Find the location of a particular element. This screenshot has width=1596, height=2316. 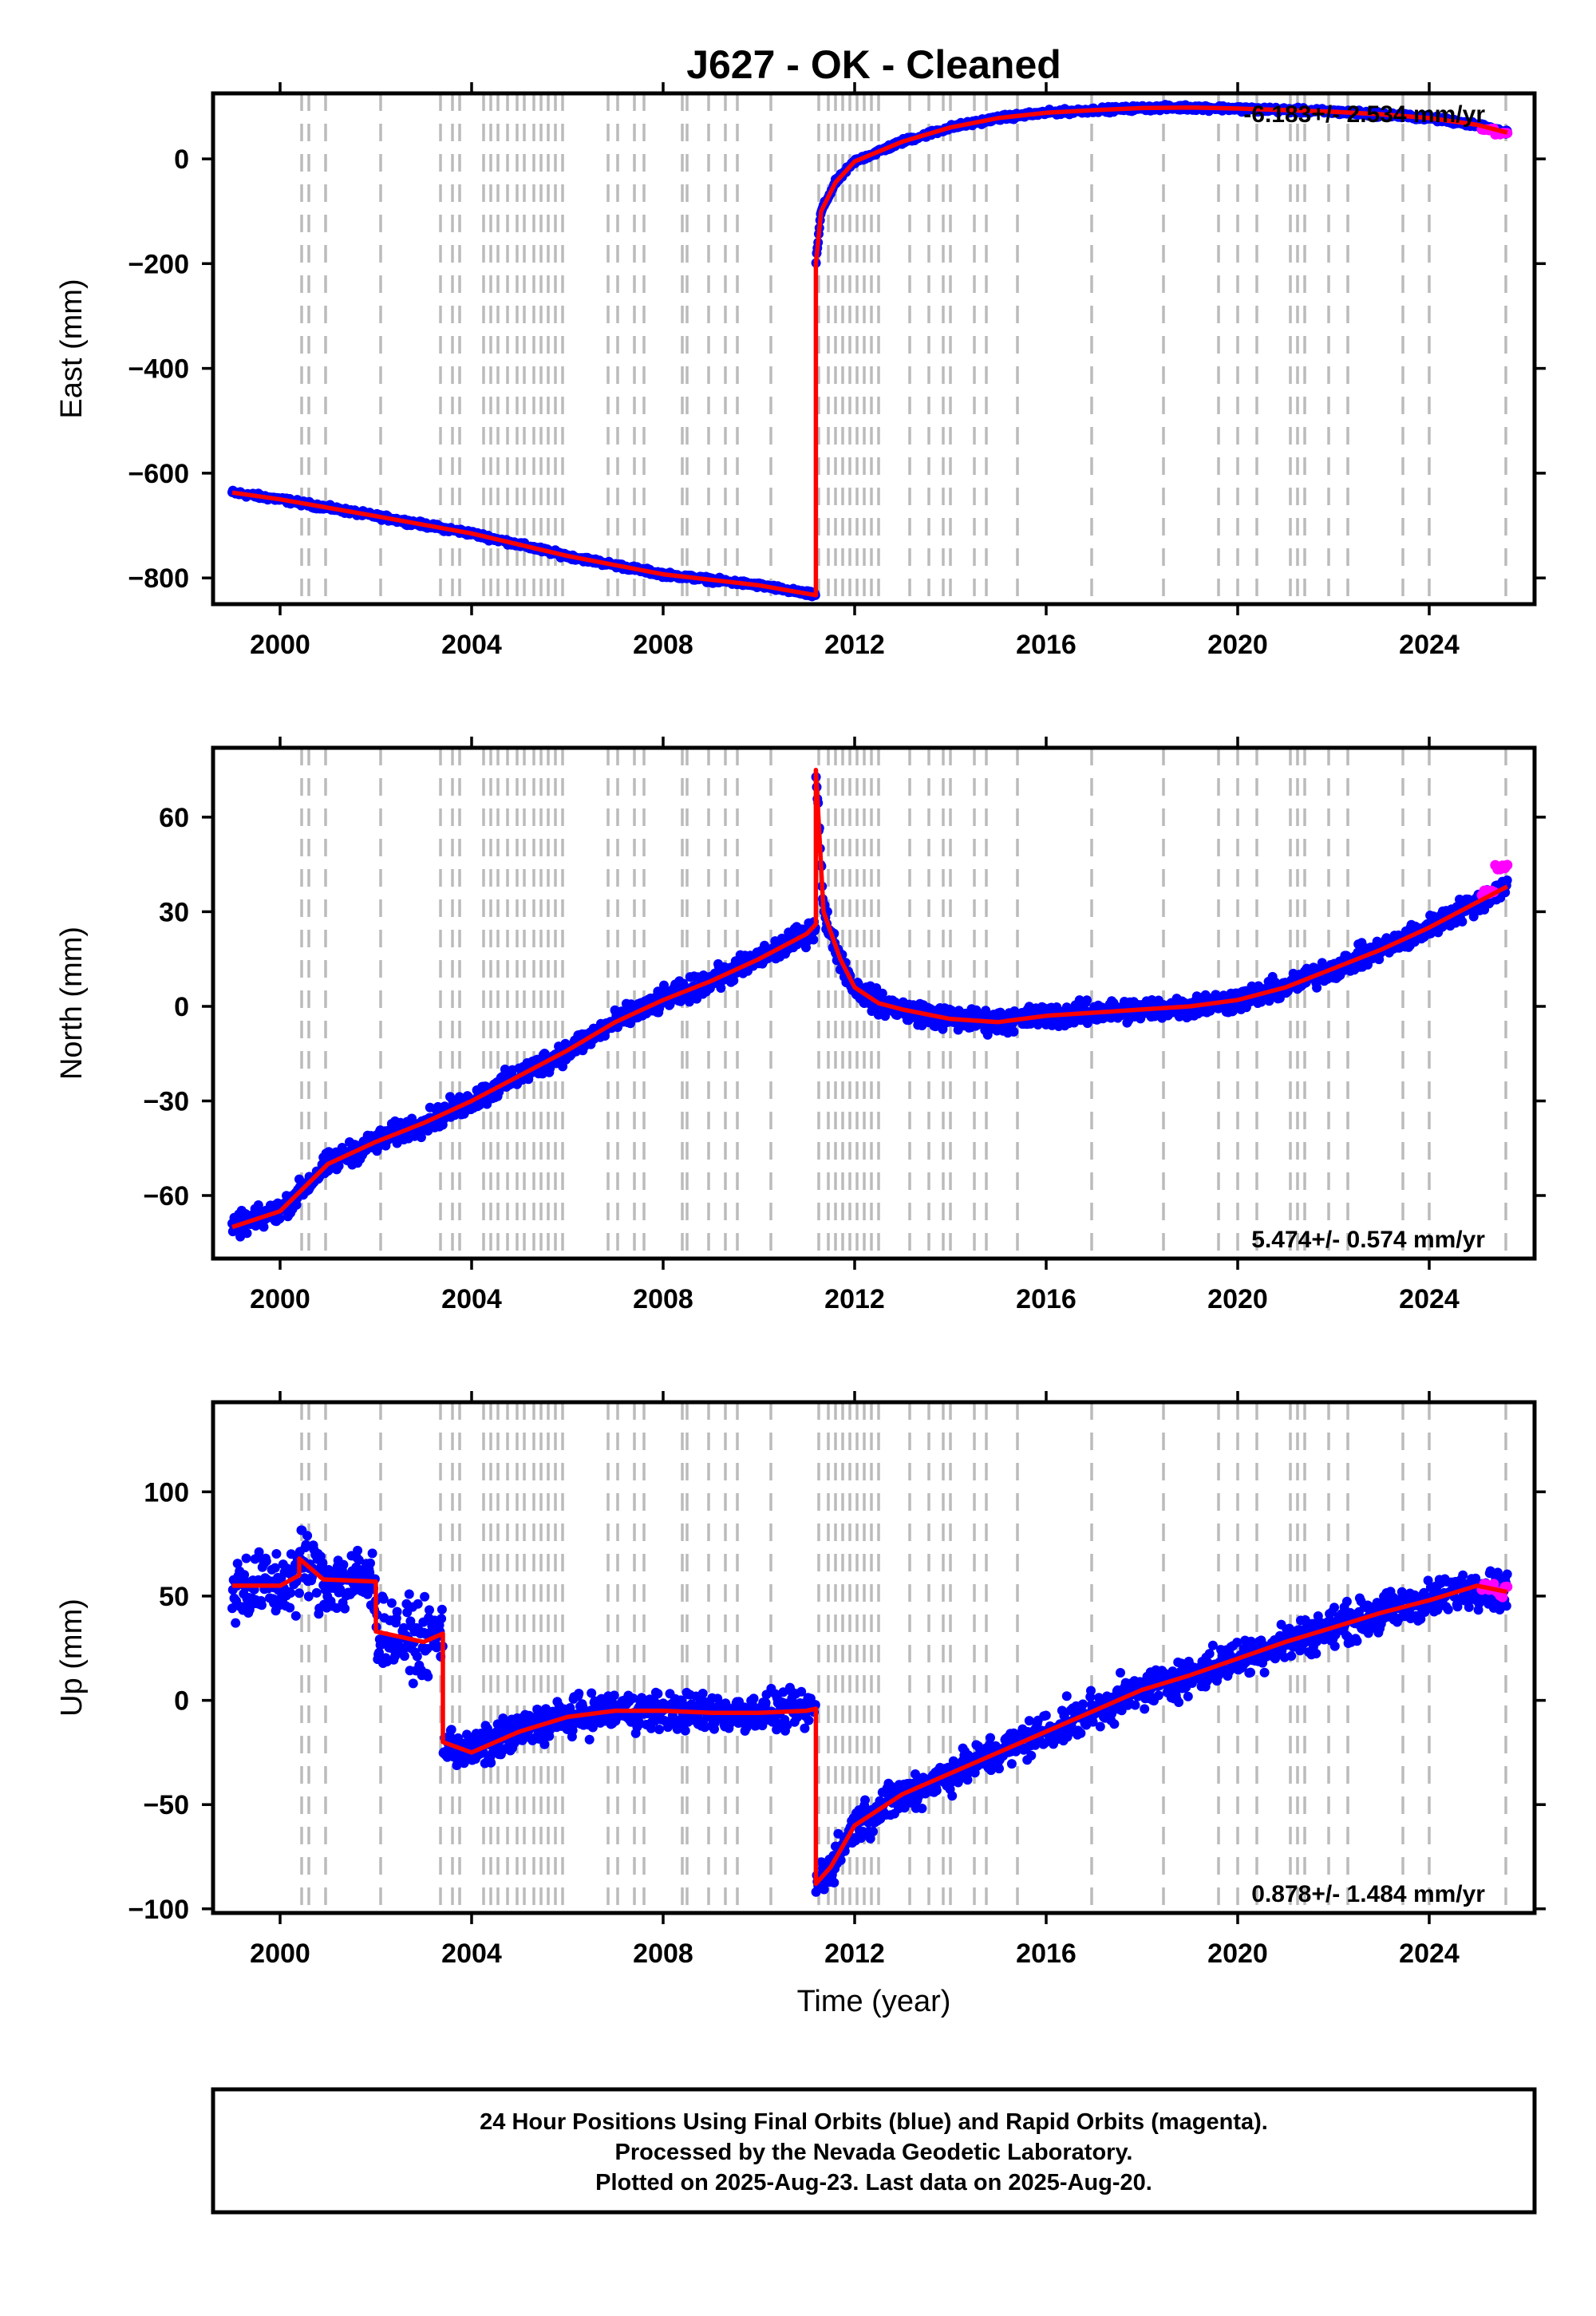

y-tick-label: 60 is located at coordinates (174, 818).